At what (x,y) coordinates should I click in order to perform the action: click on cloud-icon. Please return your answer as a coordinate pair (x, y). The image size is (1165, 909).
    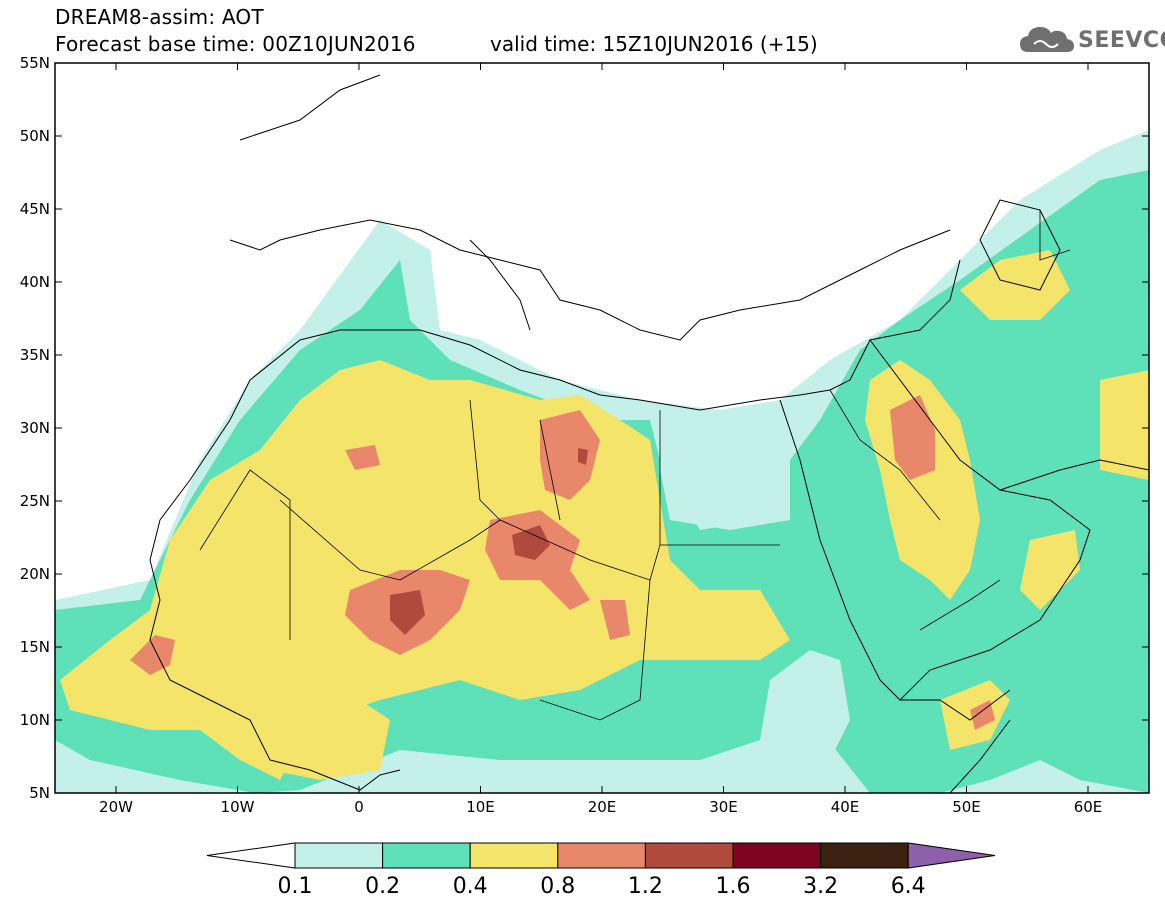
    Looking at the image, I should click on (1047, 39).